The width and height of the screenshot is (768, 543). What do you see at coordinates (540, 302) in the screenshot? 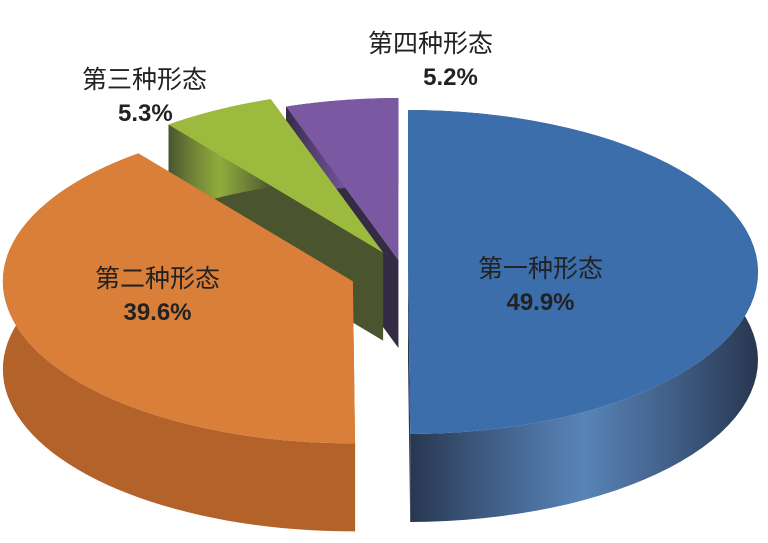
I see `slice-1-value: 49.9%` at bounding box center [540, 302].